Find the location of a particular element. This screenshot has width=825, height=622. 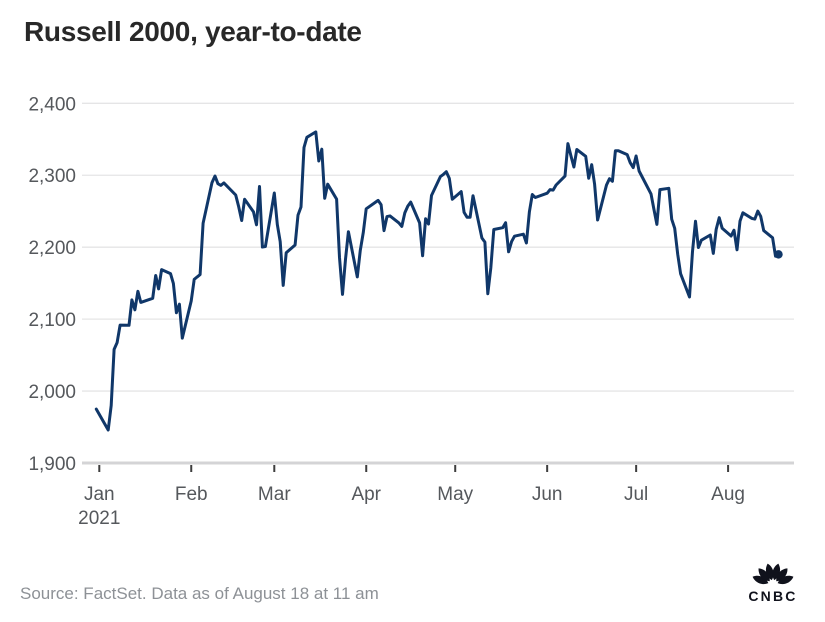

x-tick-label: Apr is located at coordinates (366, 494).